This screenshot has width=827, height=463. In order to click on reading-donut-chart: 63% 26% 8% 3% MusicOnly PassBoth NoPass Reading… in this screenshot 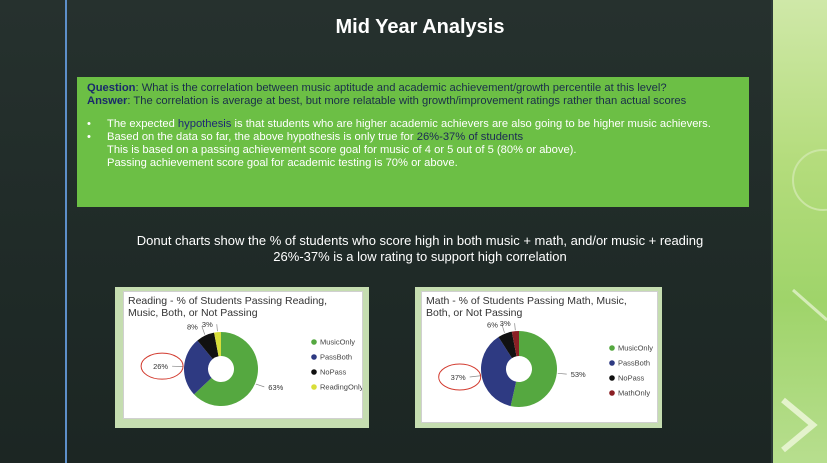, I will do `click(251, 363)`.